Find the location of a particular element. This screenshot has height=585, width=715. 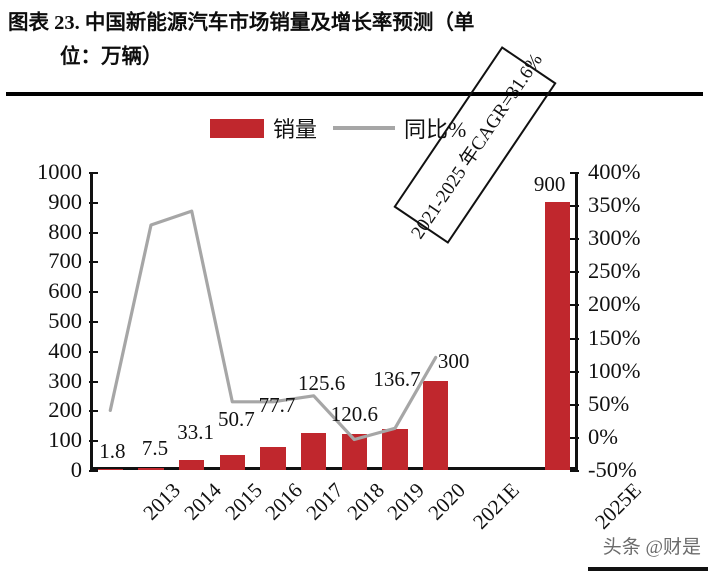

y-axis-right-line is located at coordinates (576, 321).